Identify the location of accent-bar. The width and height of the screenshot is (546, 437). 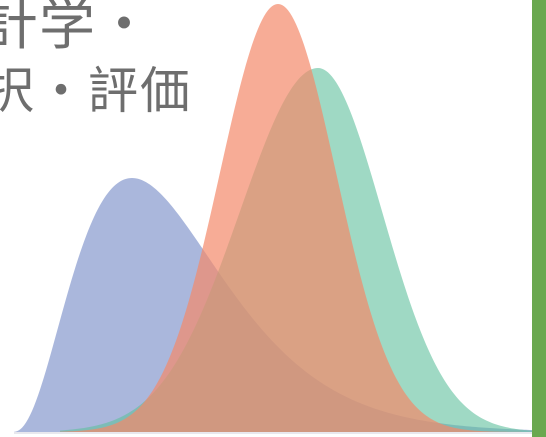
(539, 218).